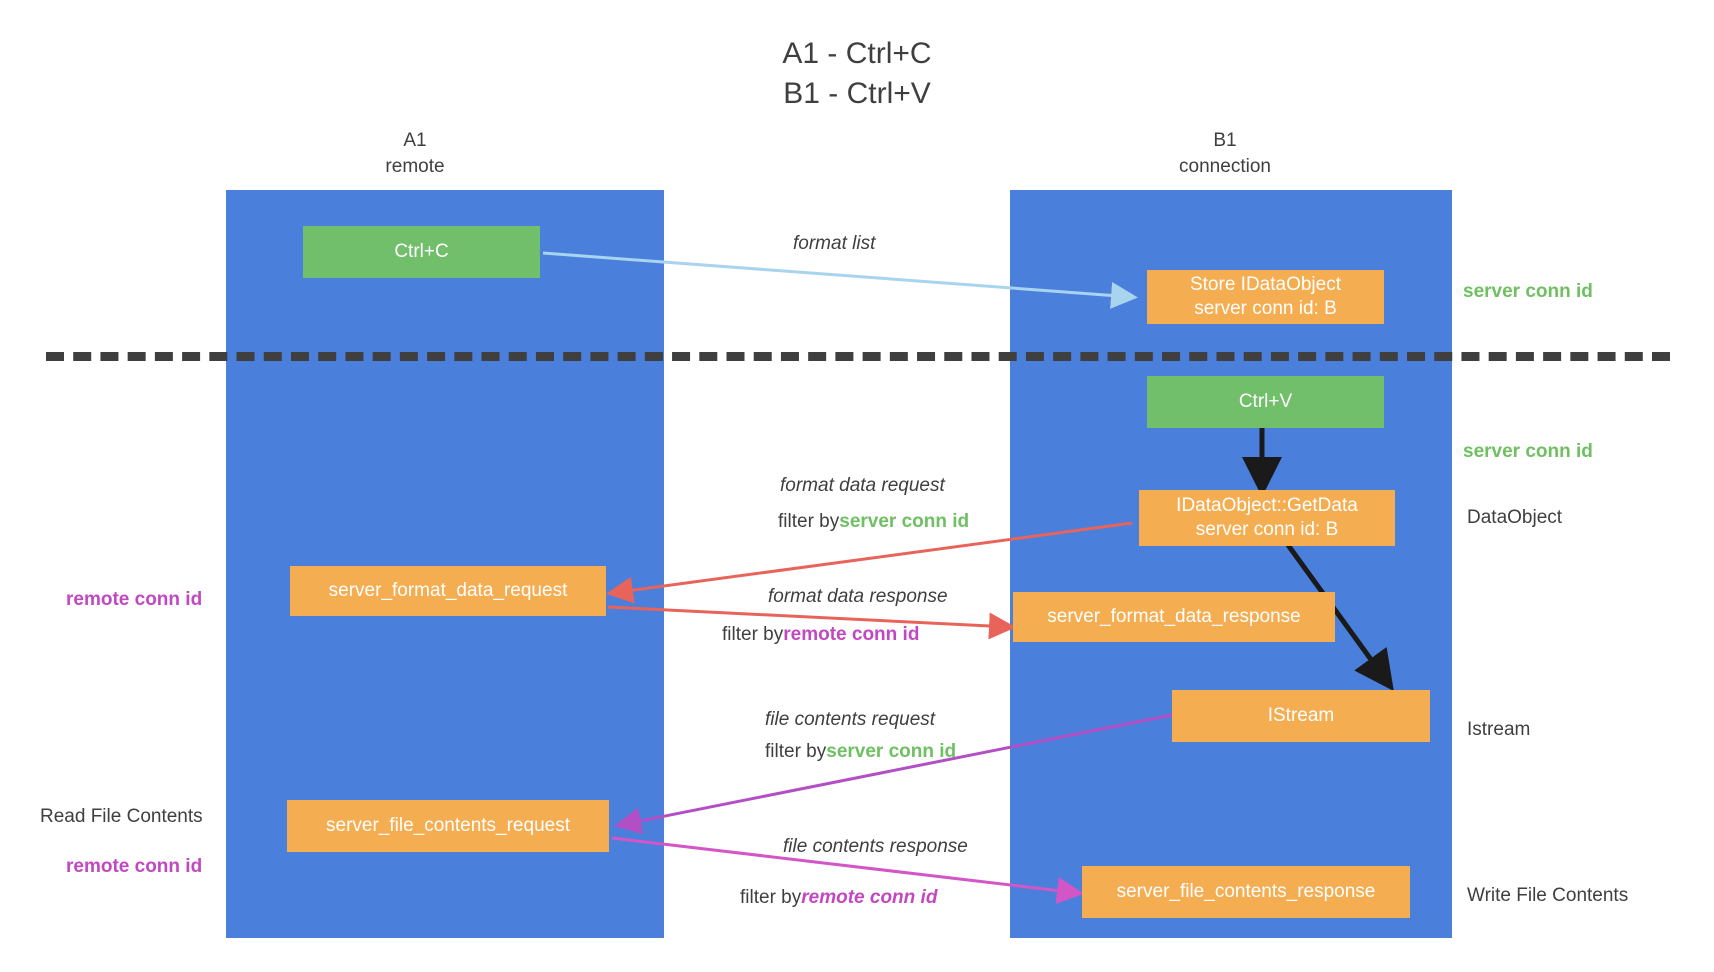 The width and height of the screenshot is (1714, 972). I want to click on edge-label-file-contents-response: file contents response, so click(875, 846).